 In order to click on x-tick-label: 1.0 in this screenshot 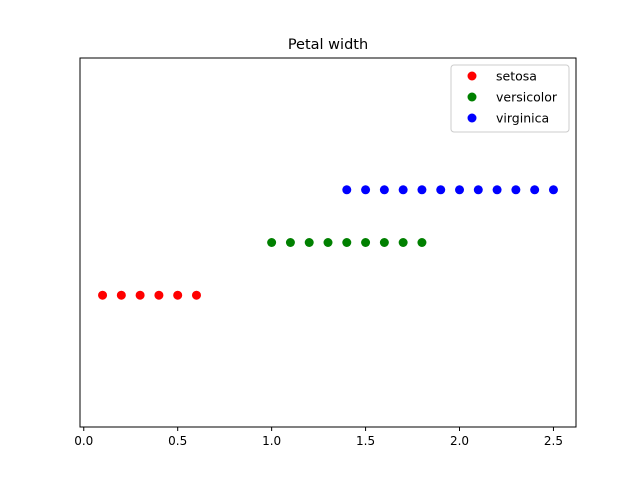, I will do `click(271, 441)`.